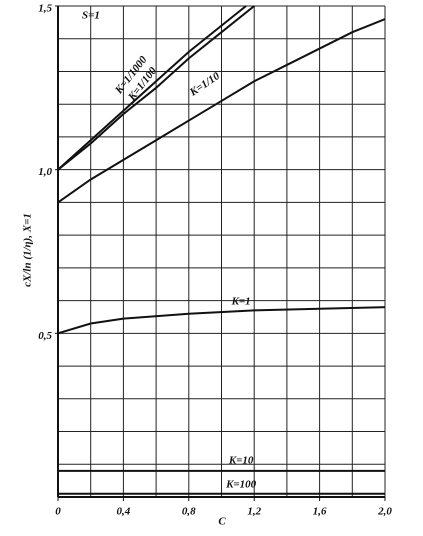 The image size is (423, 536). I want to click on legend-label: K=10, so click(241, 460).